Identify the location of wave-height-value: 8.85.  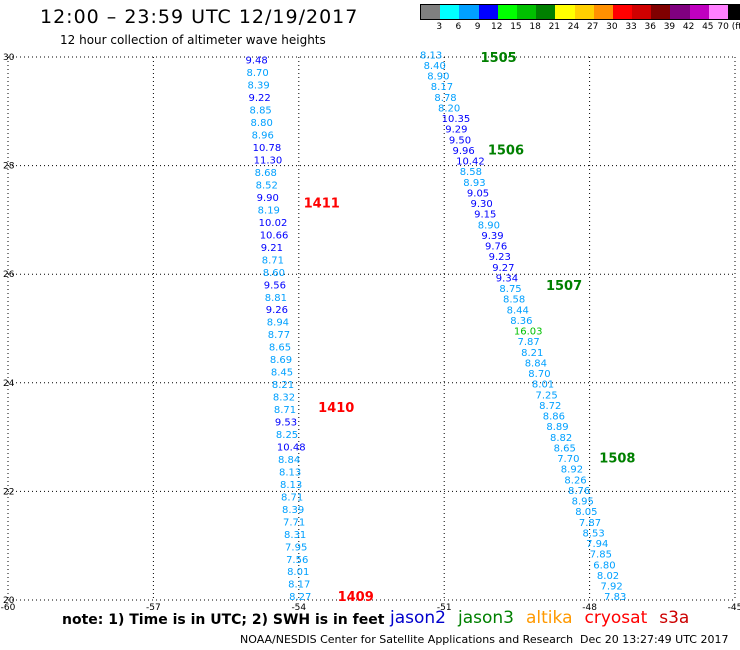
(261, 111).